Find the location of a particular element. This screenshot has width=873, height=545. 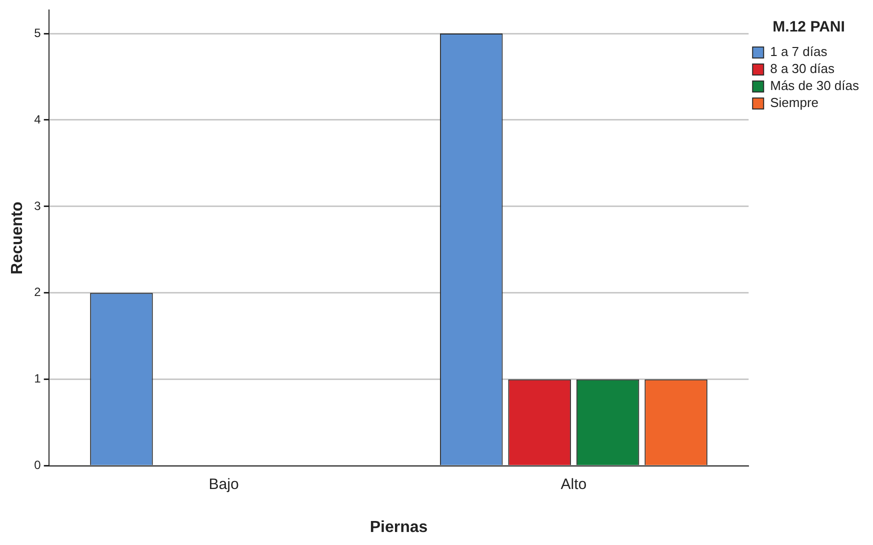

x-tick-label: Alto is located at coordinates (573, 484).